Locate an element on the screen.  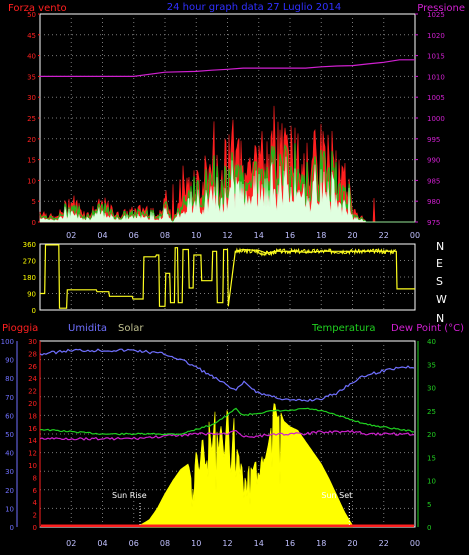
wind-tick-label: 30 is located at coordinates (31, 98).